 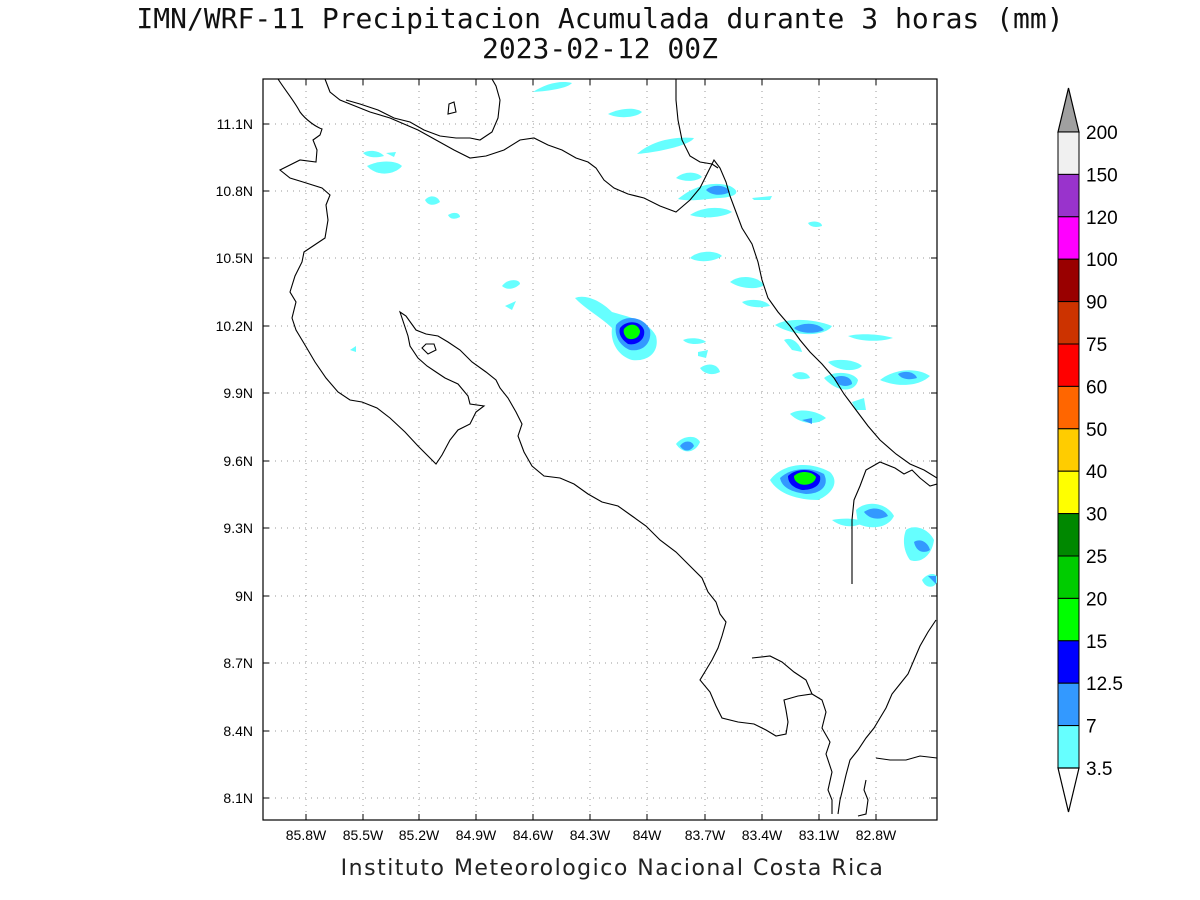 What do you see at coordinates (238, 663) in the screenshot?
I see `lat-tick-label: 8.7N` at bounding box center [238, 663].